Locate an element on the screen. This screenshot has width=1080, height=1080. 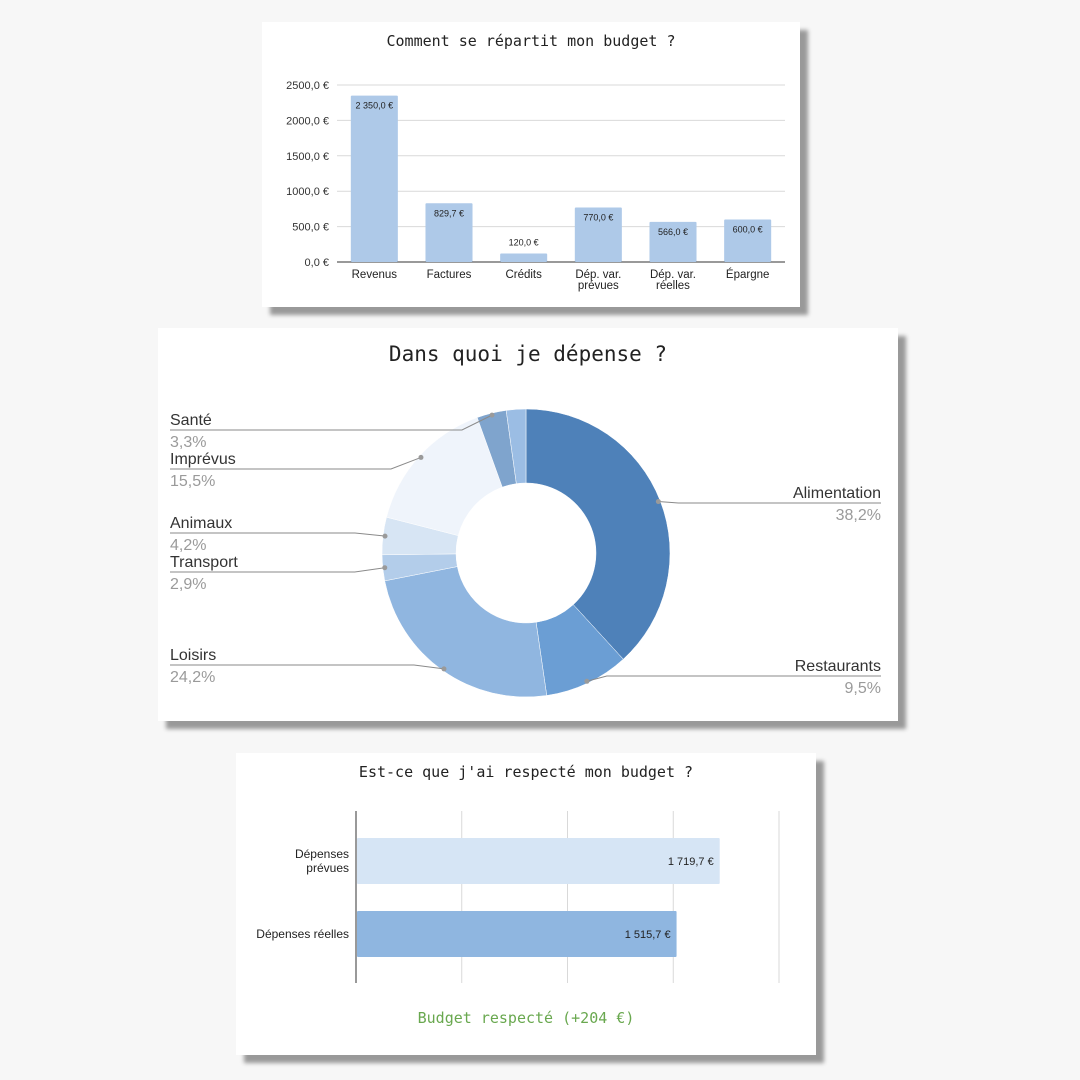
y-tick-label: Dépenses réelles is located at coordinates (302, 934).